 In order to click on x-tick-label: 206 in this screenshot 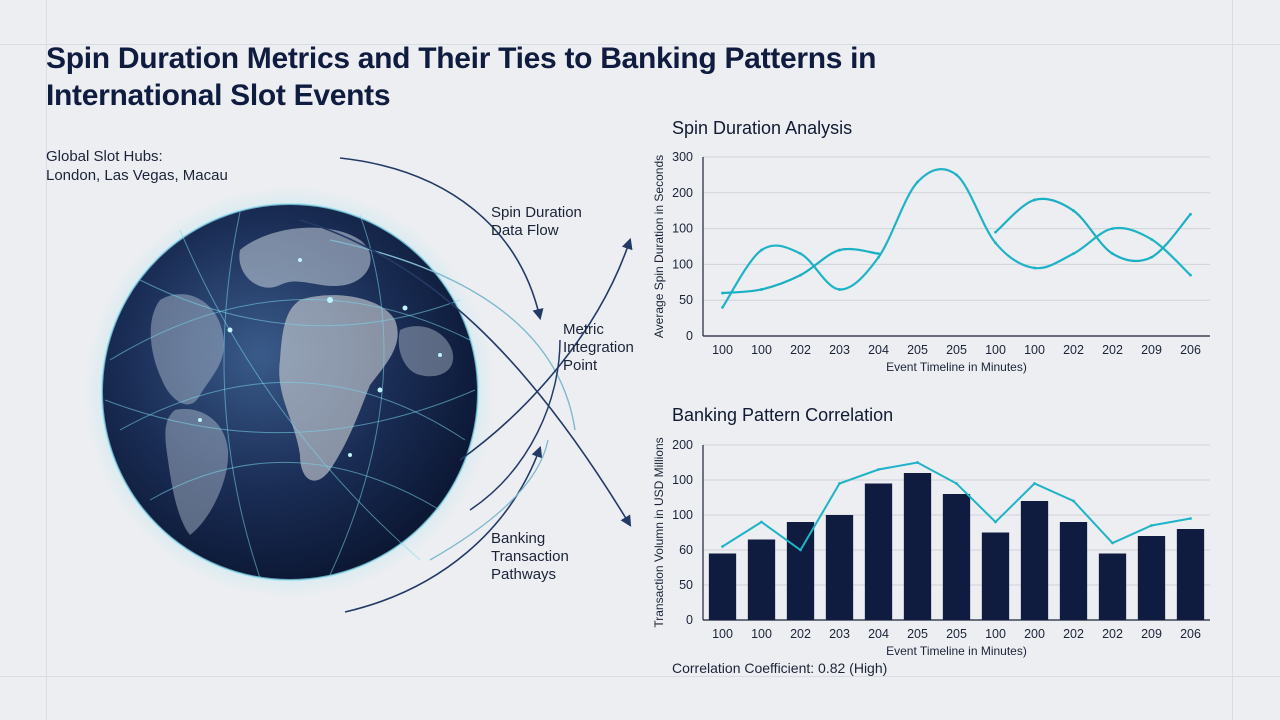, I will do `click(1190, 634)`.